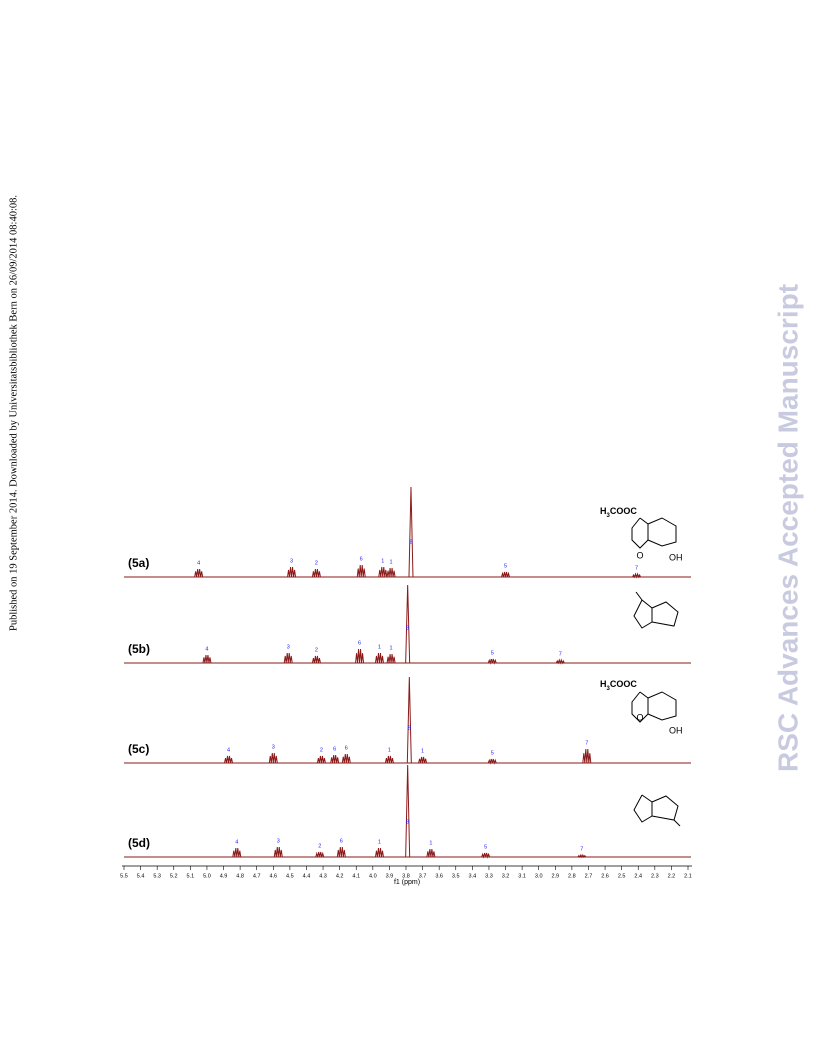  I want to click on formula: H3COOC, so click(618, 685).